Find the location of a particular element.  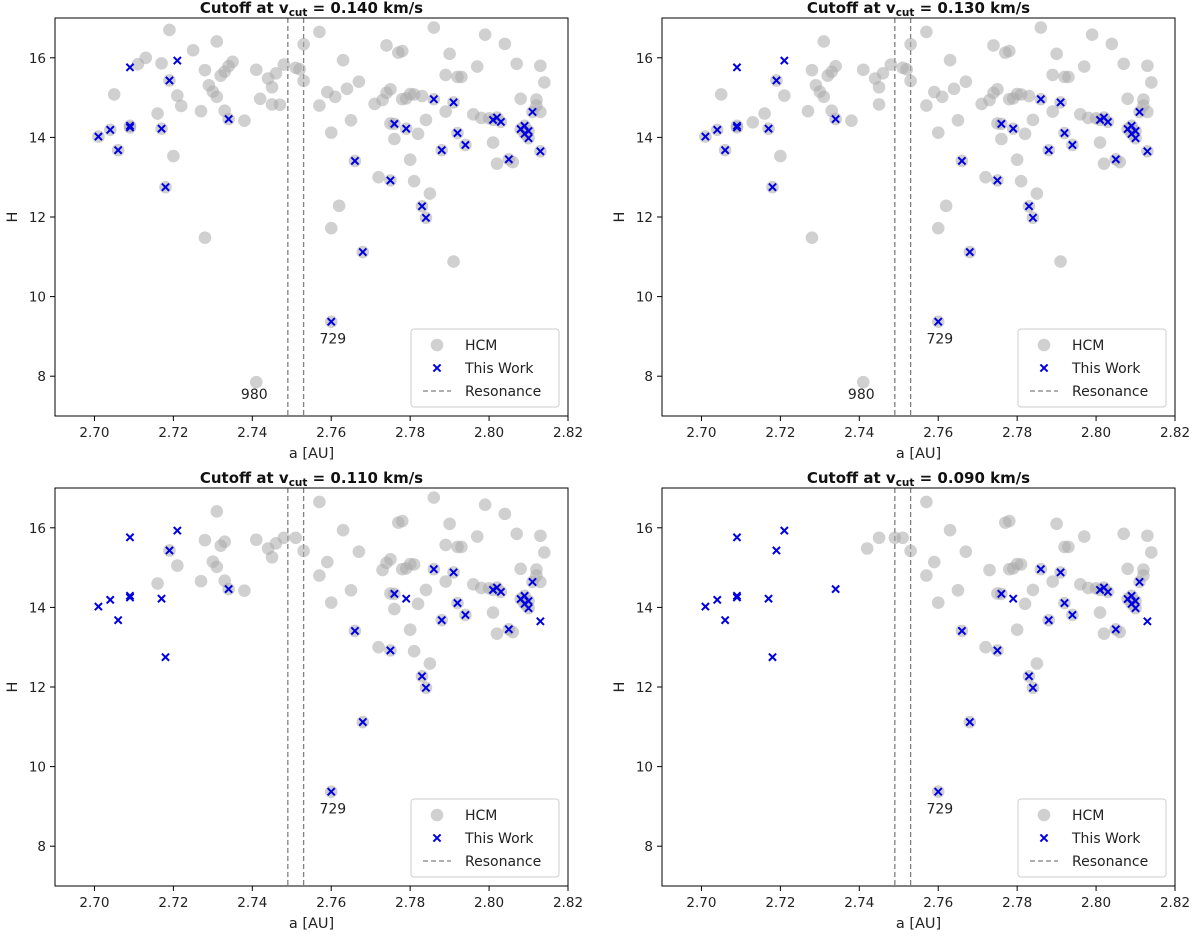

y-tick-label: 12 is located at coordinates (644, 218).